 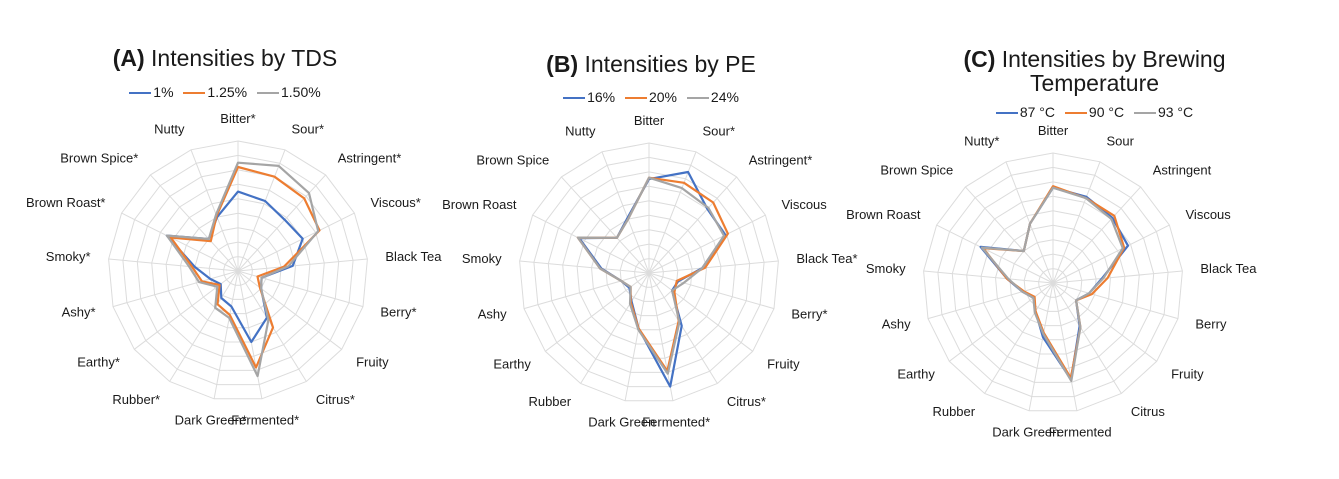 I want to click on category-label: Ashy*, so click(x=79, y=312).